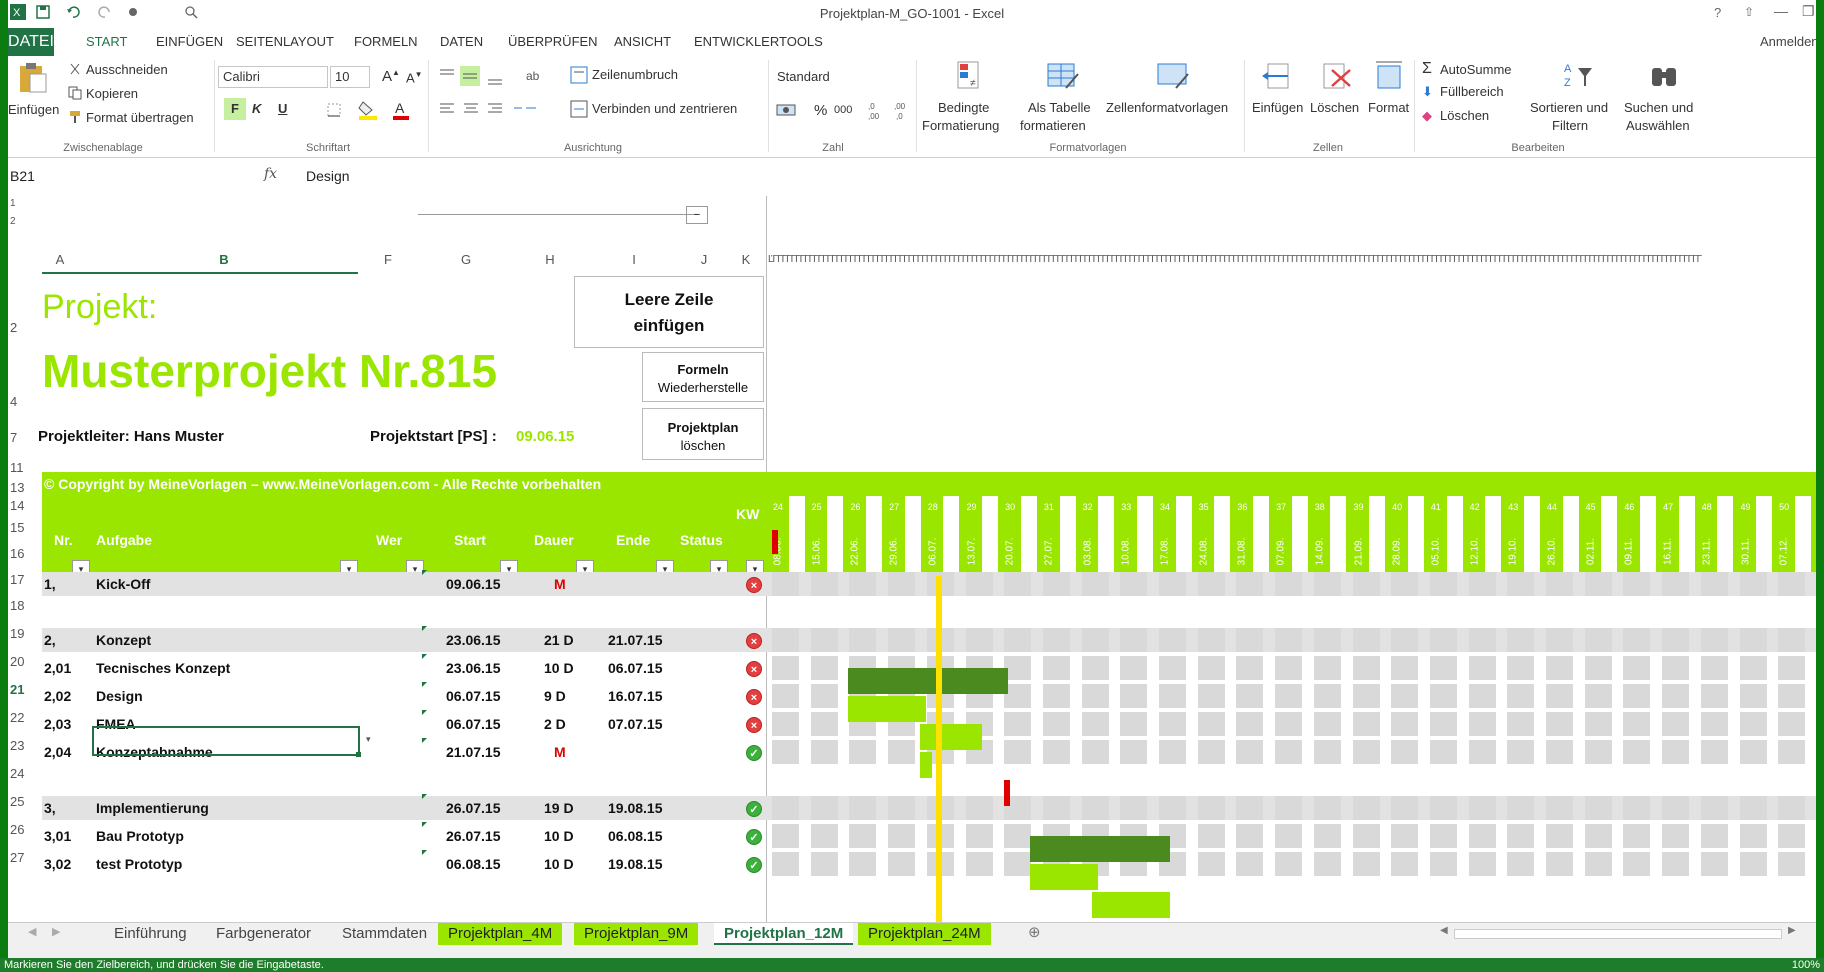 The width and height of the screenshot is (1824, 972). What do you see at coordinates (1808, 11) in the screenshot?
I see `restore-icon: ❐` at bounding box center [1808, 11].